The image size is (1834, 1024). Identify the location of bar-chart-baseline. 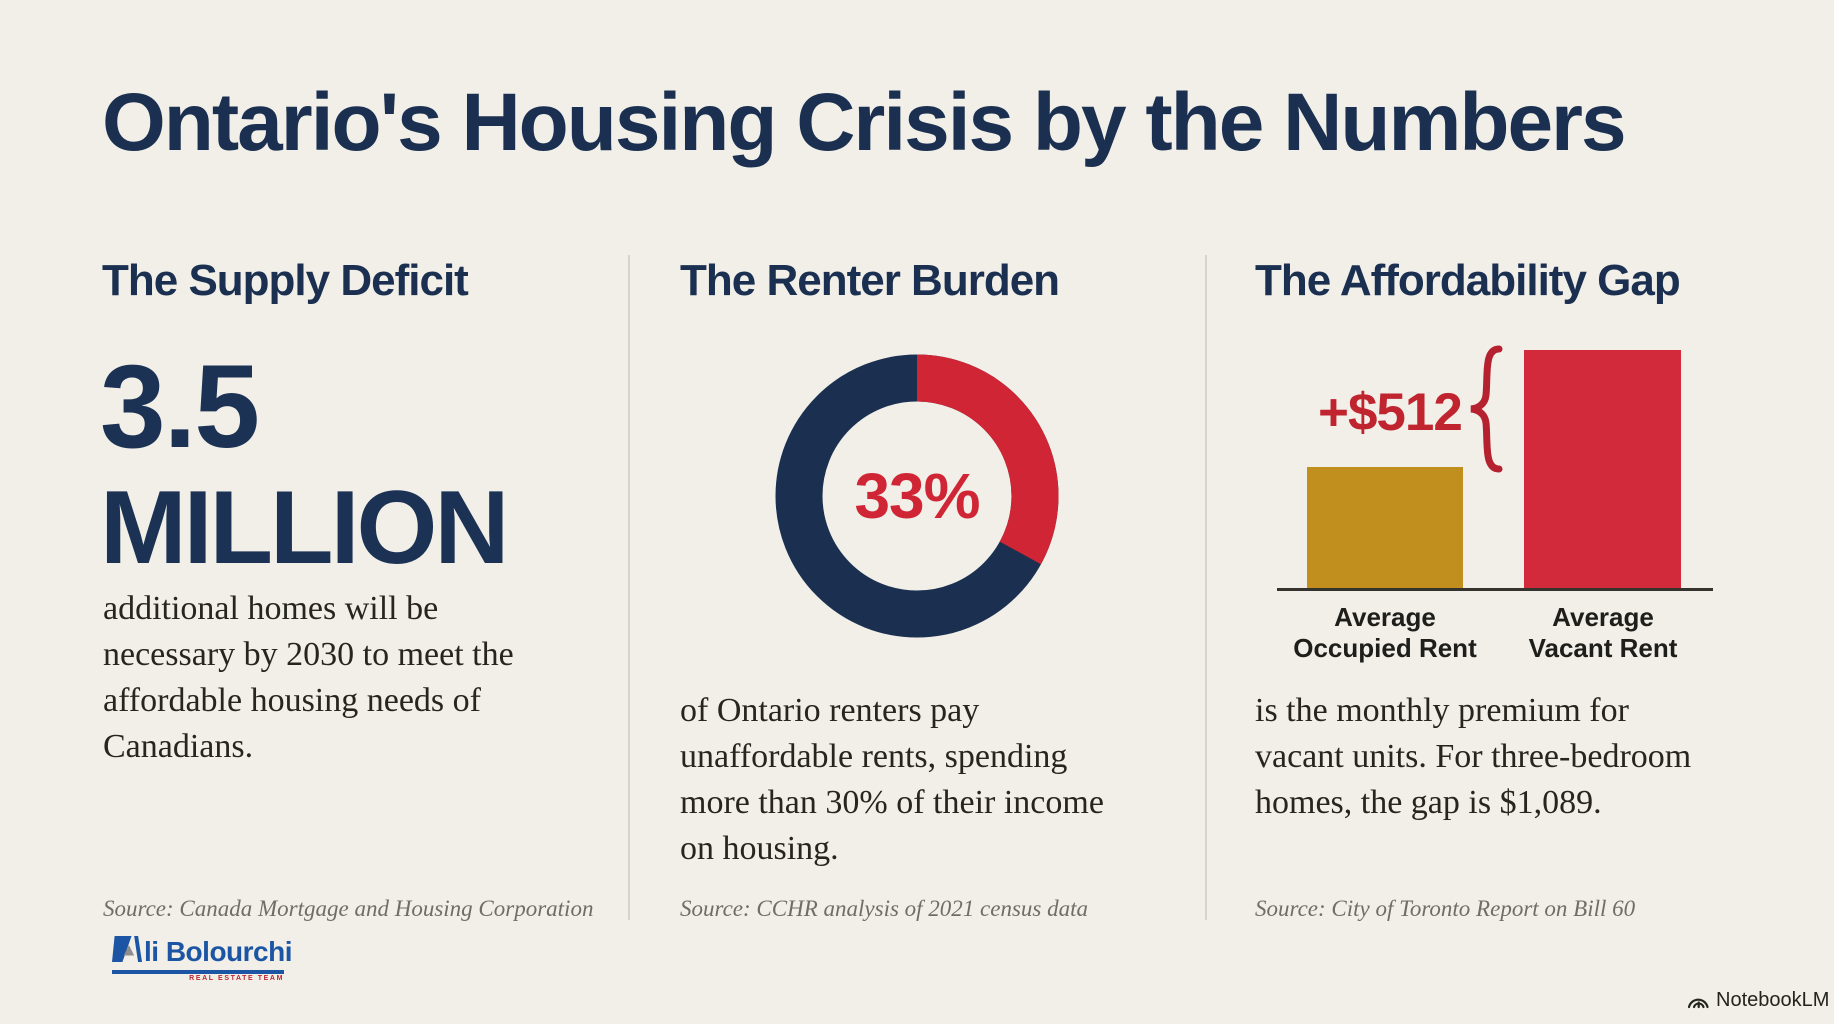
(1495, 589).